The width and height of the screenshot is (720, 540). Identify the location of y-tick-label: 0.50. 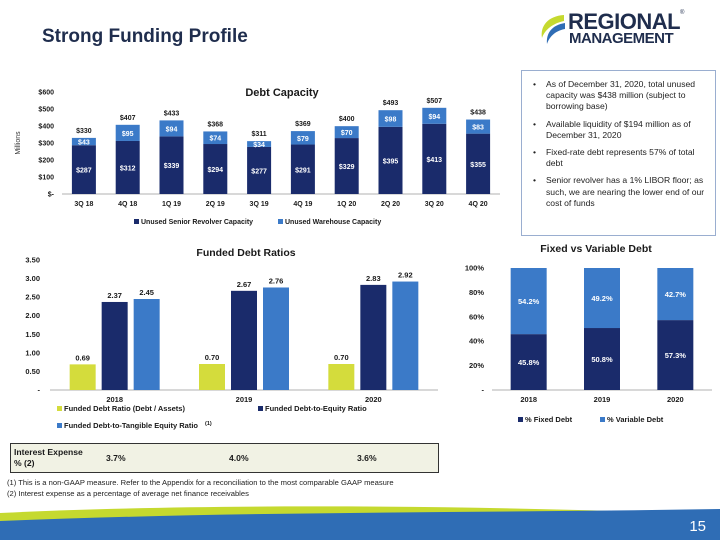
(32, 371).